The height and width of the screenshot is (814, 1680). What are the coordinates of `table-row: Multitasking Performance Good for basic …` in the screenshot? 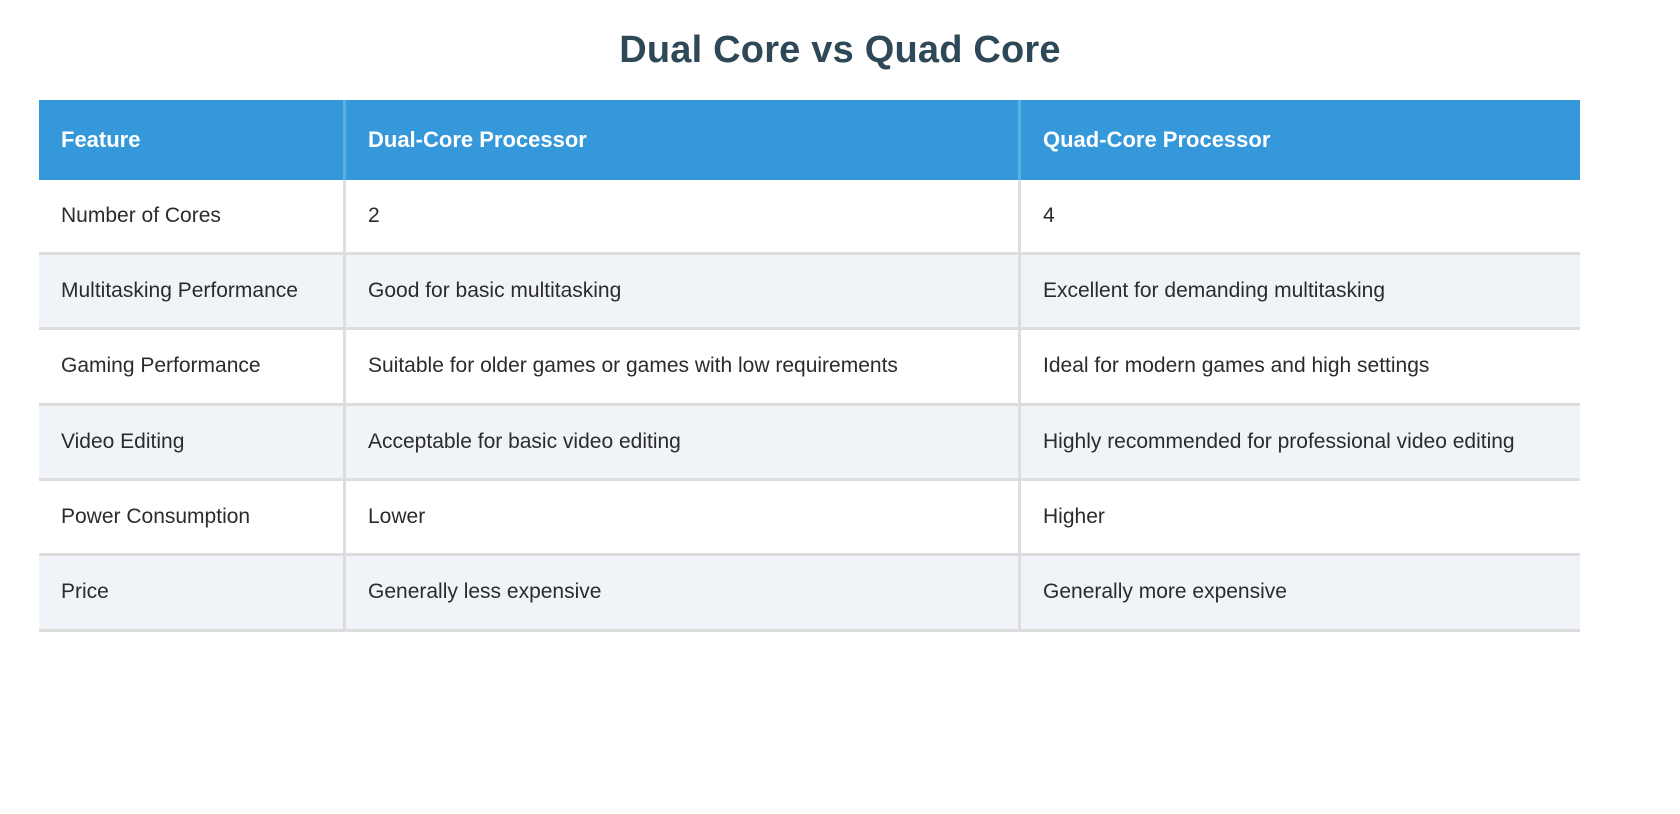 It's located at (809, 292).